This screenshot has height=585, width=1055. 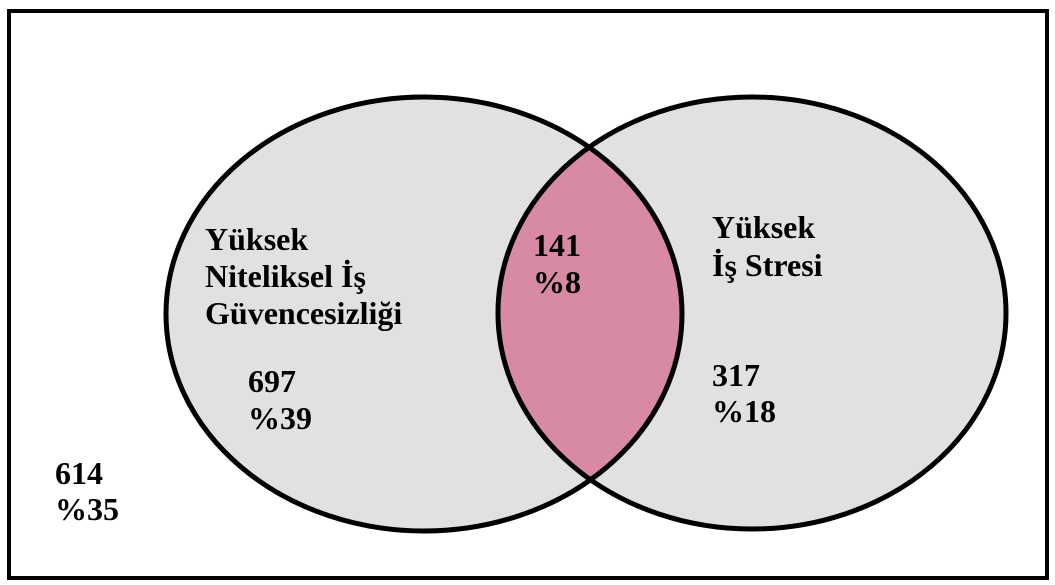 What do you see at coordinates (744, 411) in the screenshot?
I see `region-percent: %18` at bounding box center [744, 411].